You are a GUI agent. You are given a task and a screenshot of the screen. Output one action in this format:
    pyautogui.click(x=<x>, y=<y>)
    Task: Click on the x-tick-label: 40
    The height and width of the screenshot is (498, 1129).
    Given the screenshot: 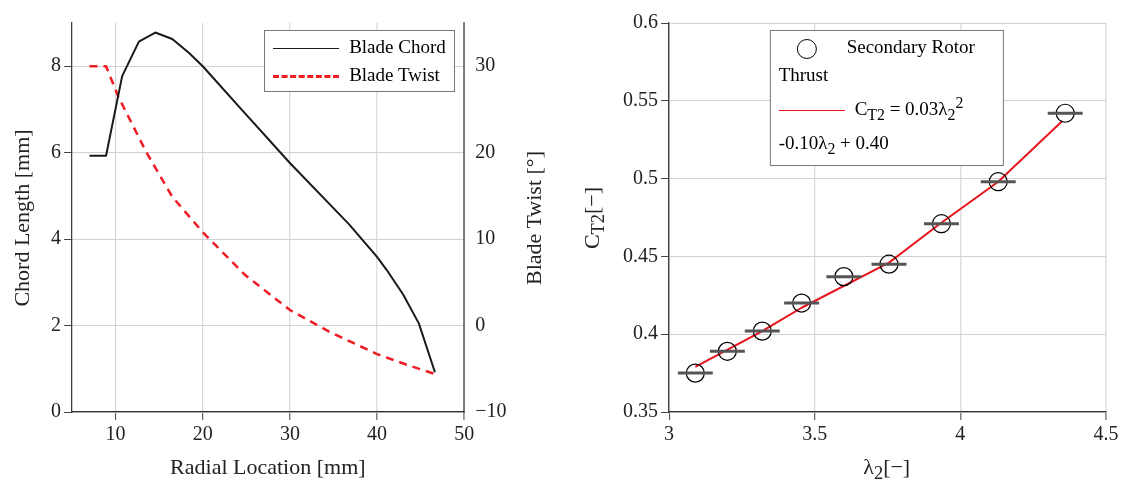 What is the action you would take?
    pyautogui.click(x=377, y=433)
    